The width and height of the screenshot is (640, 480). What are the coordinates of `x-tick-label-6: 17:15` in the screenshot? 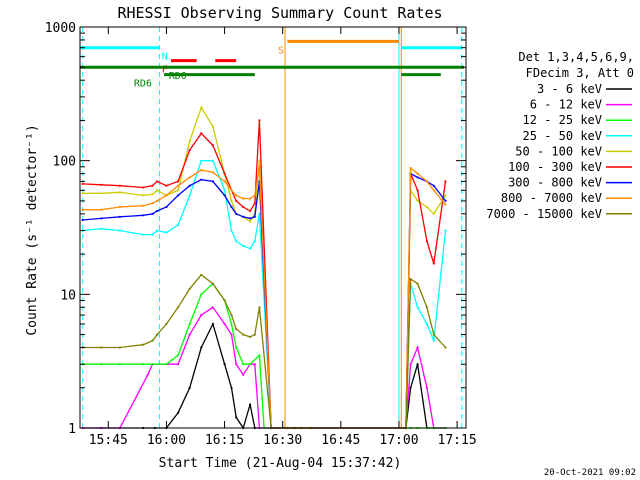 It's located at (457, 440).